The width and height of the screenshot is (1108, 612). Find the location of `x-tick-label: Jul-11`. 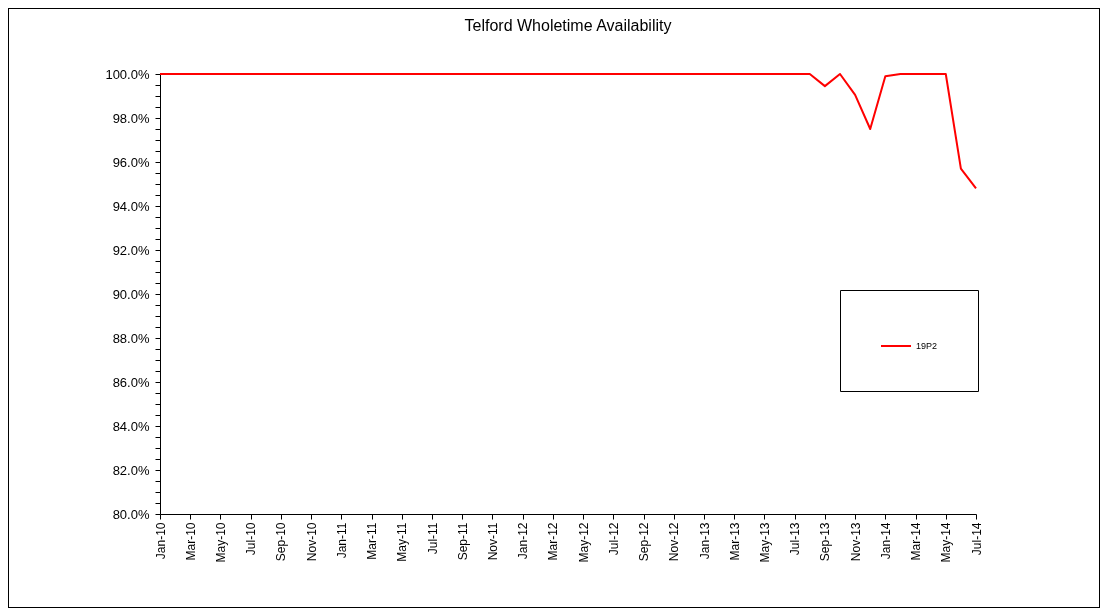

x-tick-label: Jul-11 is located at coordinates (432, 538).